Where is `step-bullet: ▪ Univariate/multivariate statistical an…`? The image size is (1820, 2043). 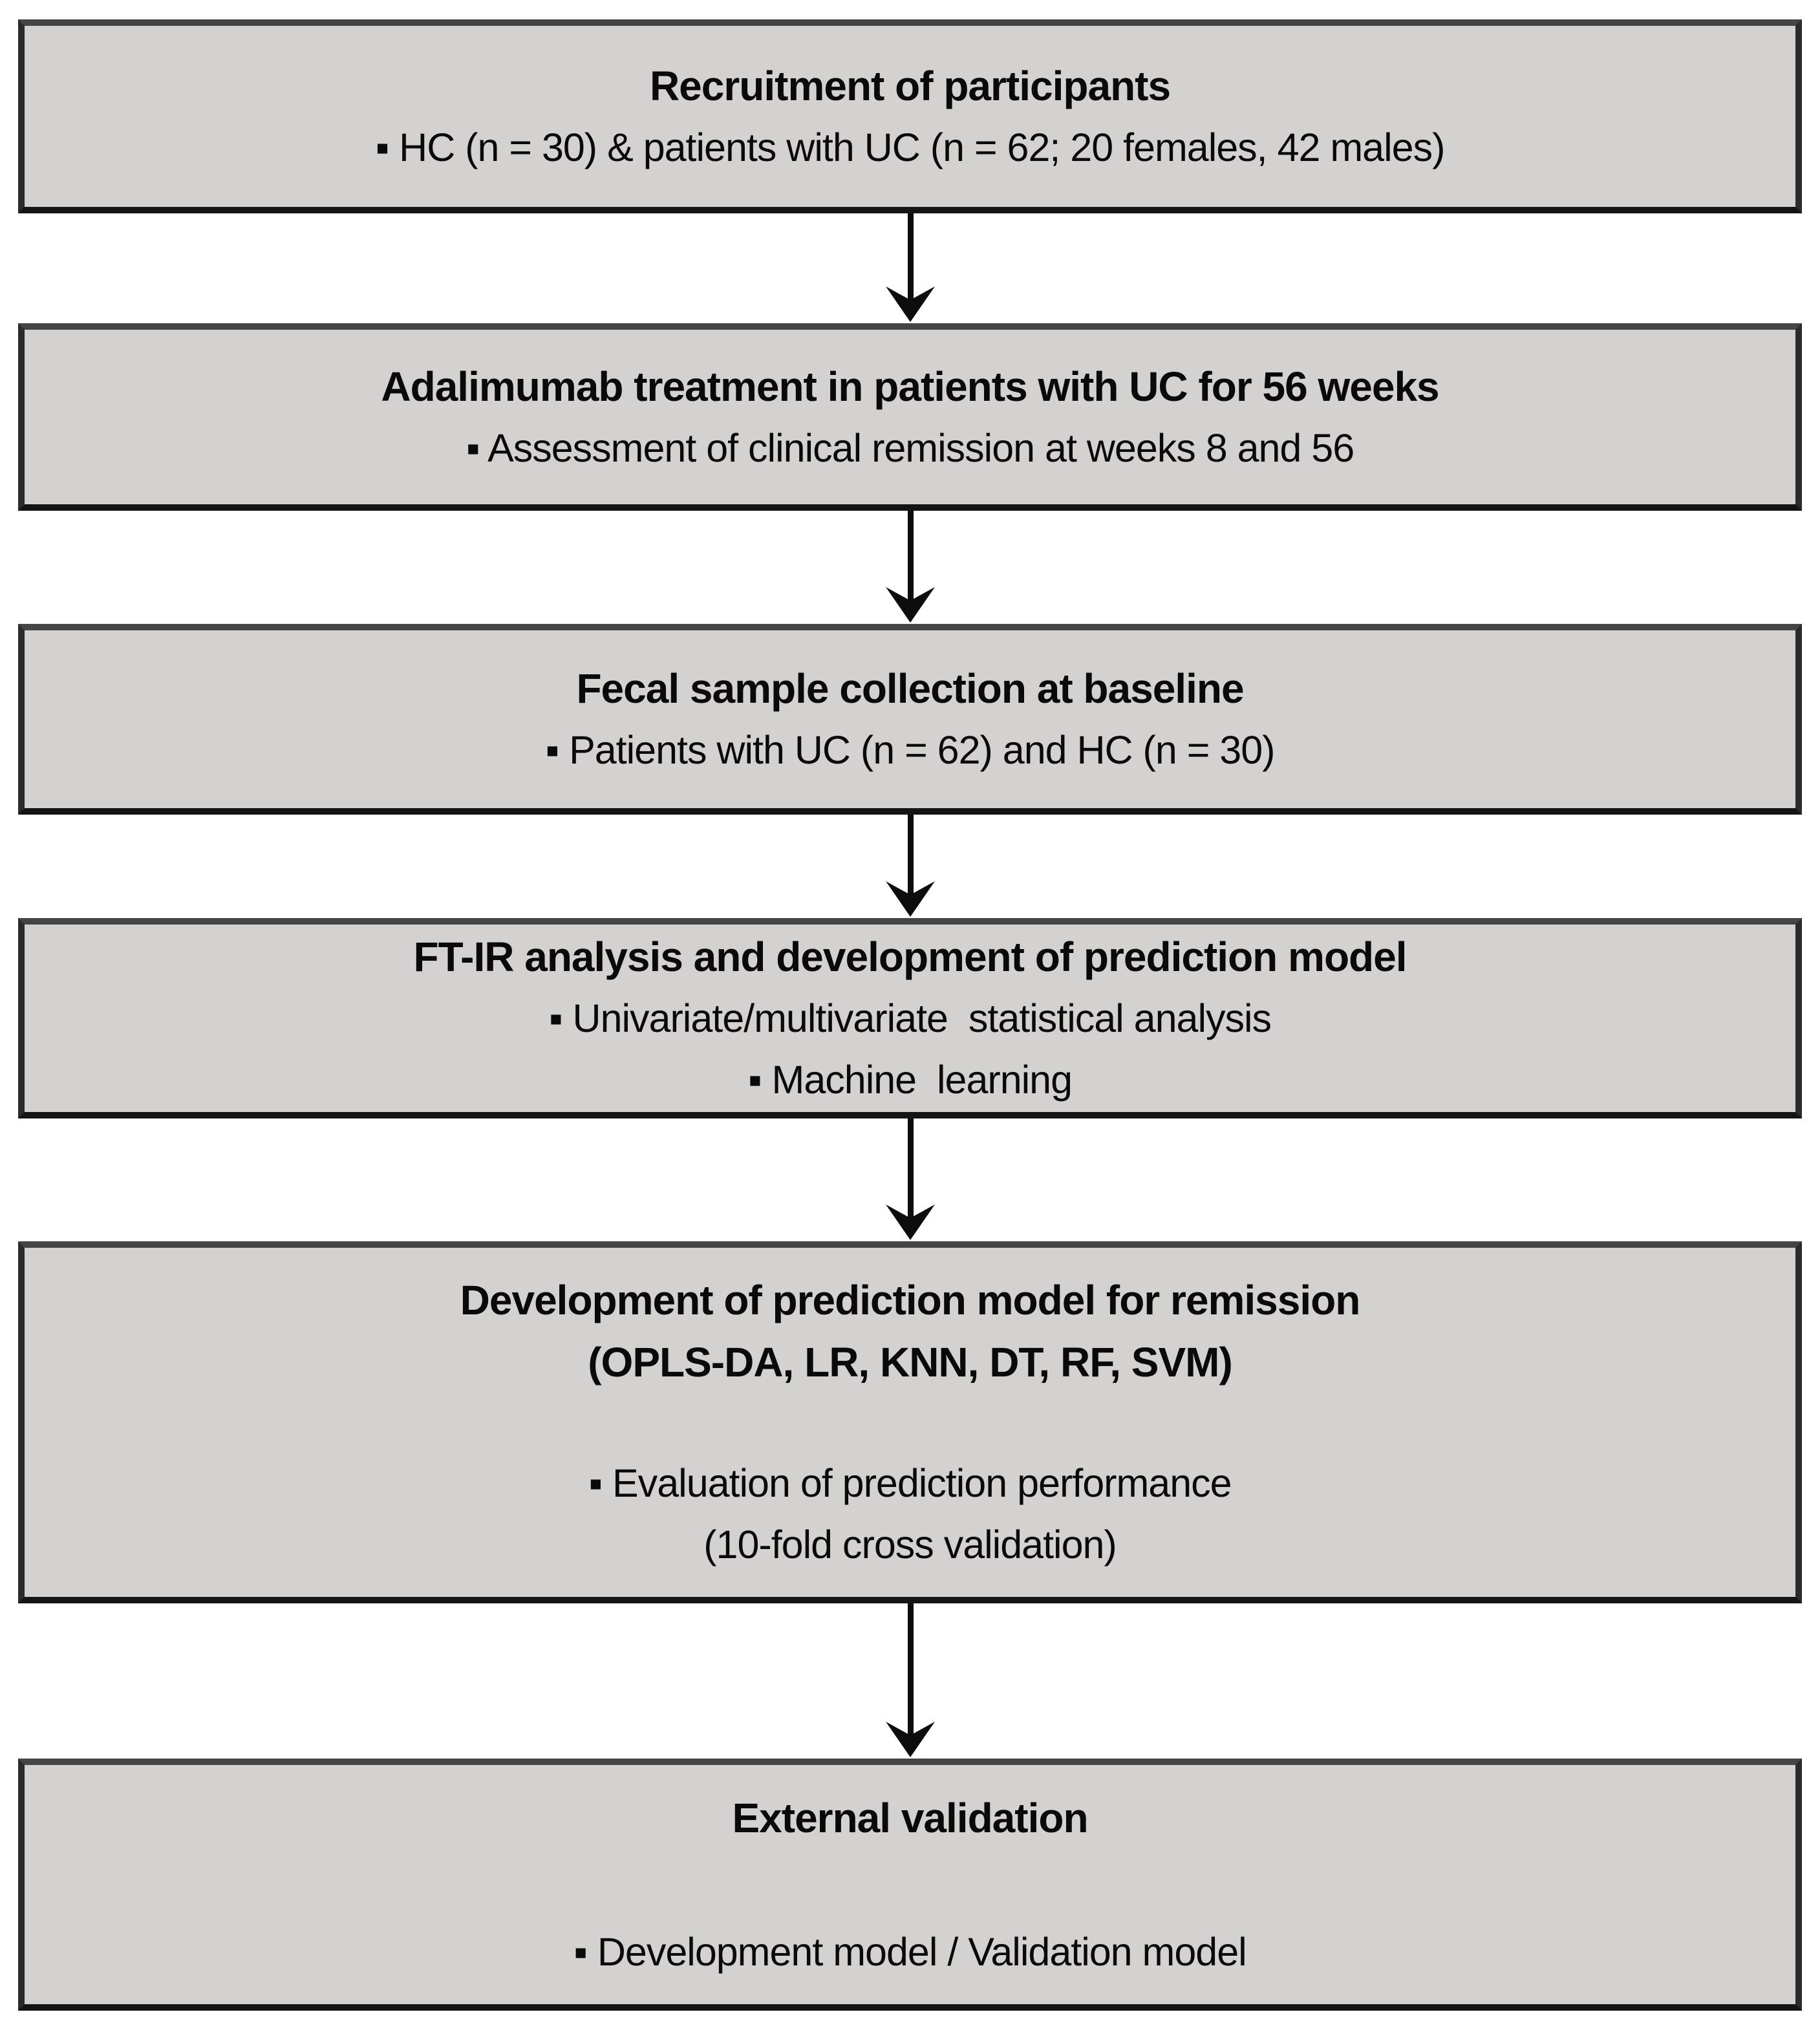 step-bullet: ▪ Univariate/multivariate statistical an… is located at coordinates (910, 1018).